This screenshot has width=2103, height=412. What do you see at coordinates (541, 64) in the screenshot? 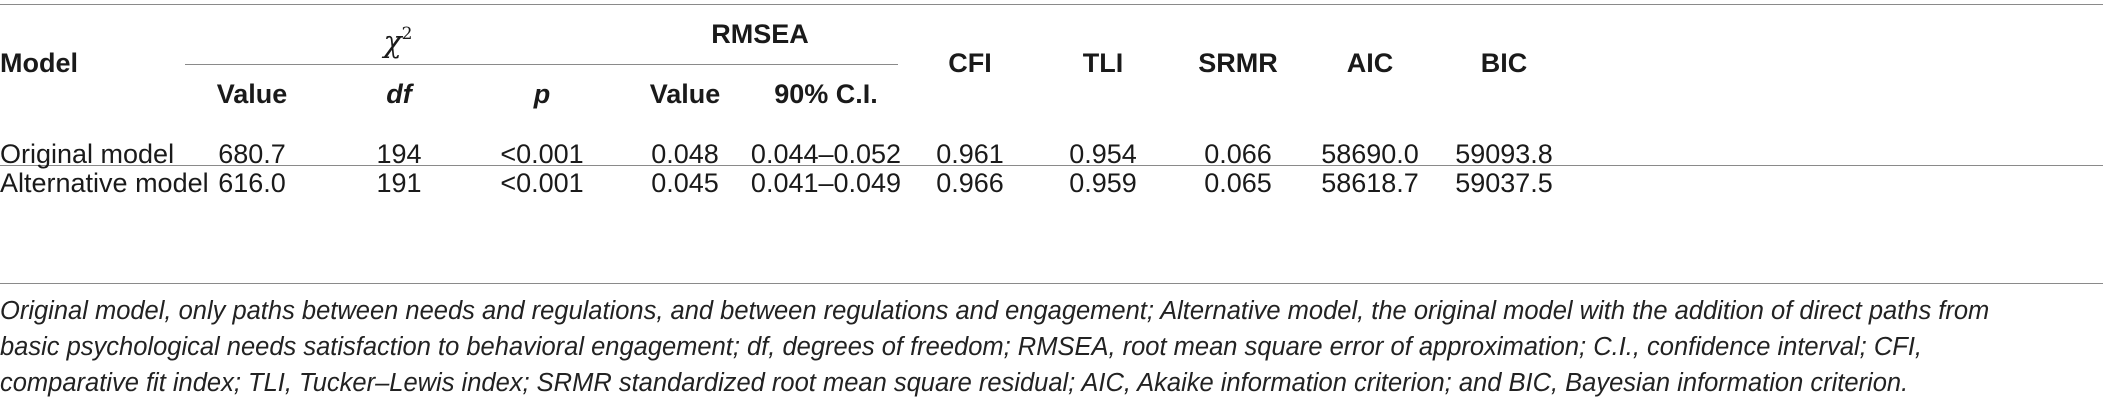
I see `spanner-rule` at bounding box center [541, 64].